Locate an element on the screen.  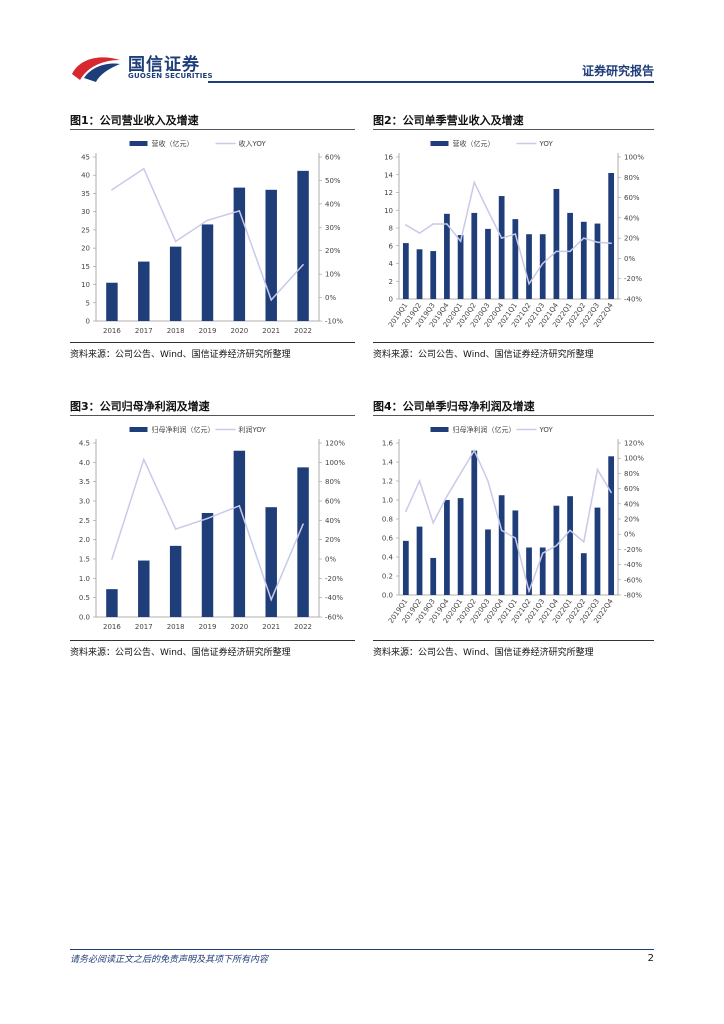
y-tick-label-left: 0.4 is located at coordinates (388, 558).